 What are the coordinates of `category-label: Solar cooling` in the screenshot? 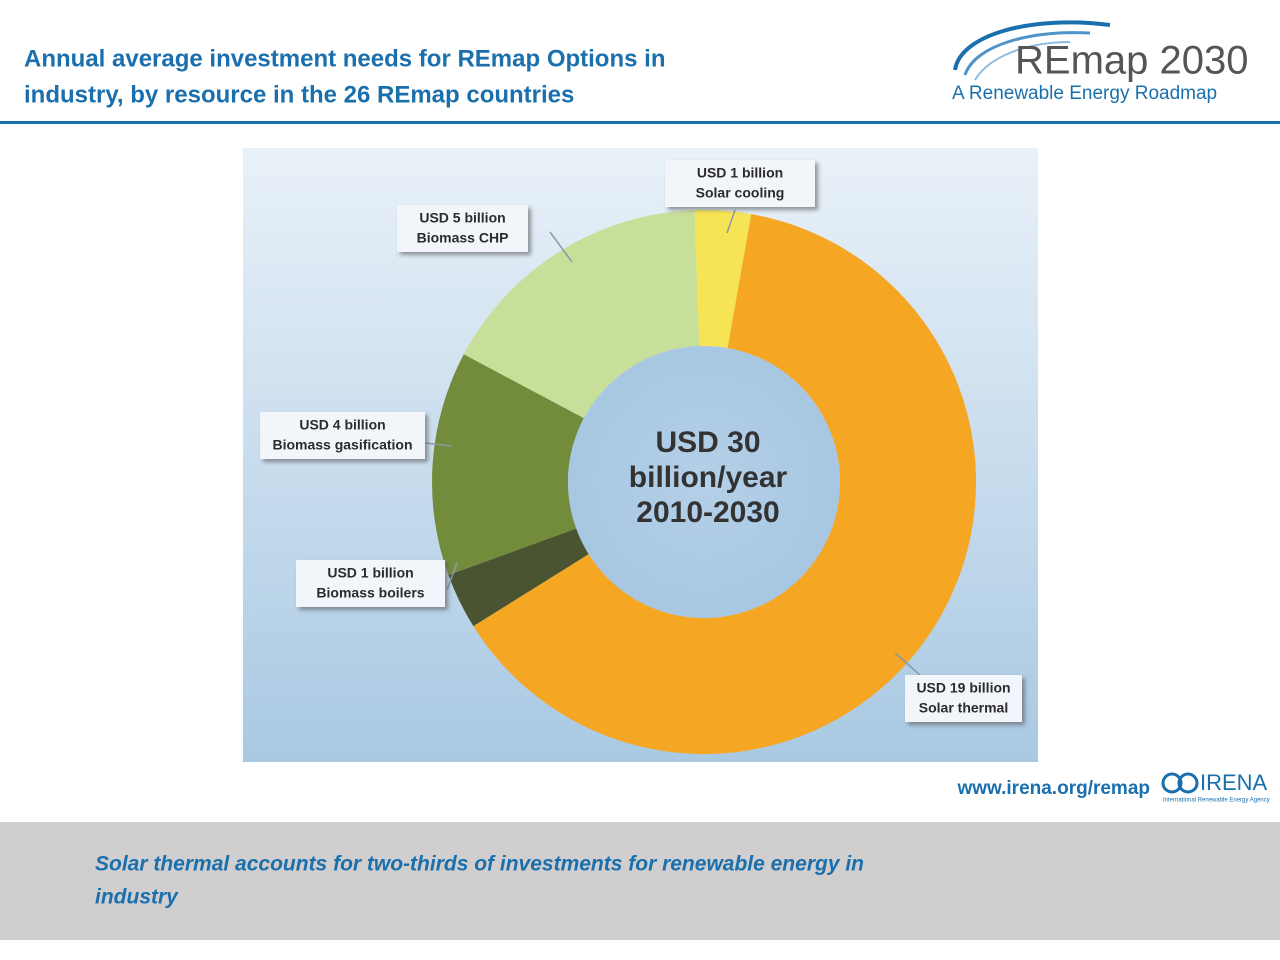 It's located at (740, 193).